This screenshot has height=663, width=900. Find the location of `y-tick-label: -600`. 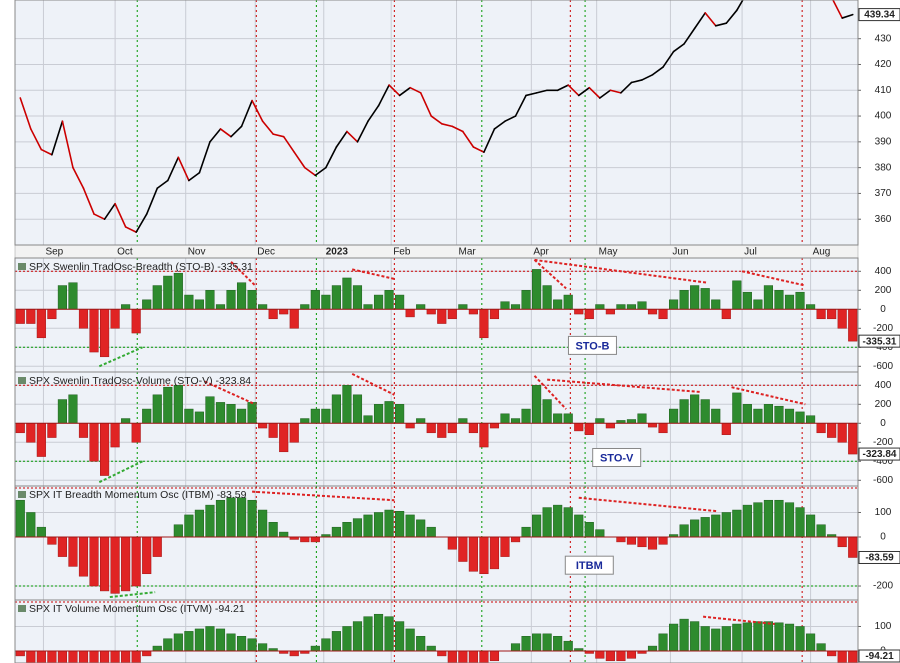

y-tick-label: -600 is located at coordinates (883, 480).